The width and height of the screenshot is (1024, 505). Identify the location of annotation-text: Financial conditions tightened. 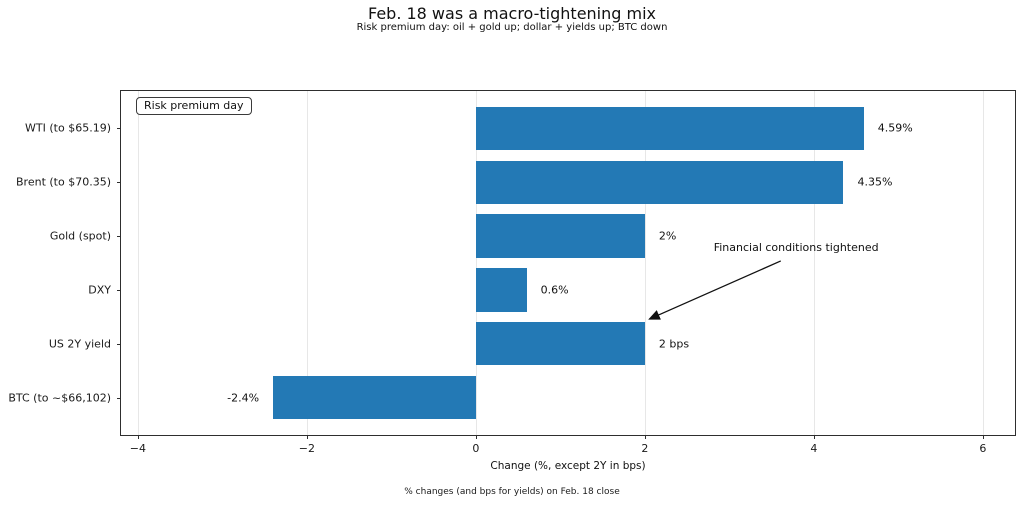
(796, 248).